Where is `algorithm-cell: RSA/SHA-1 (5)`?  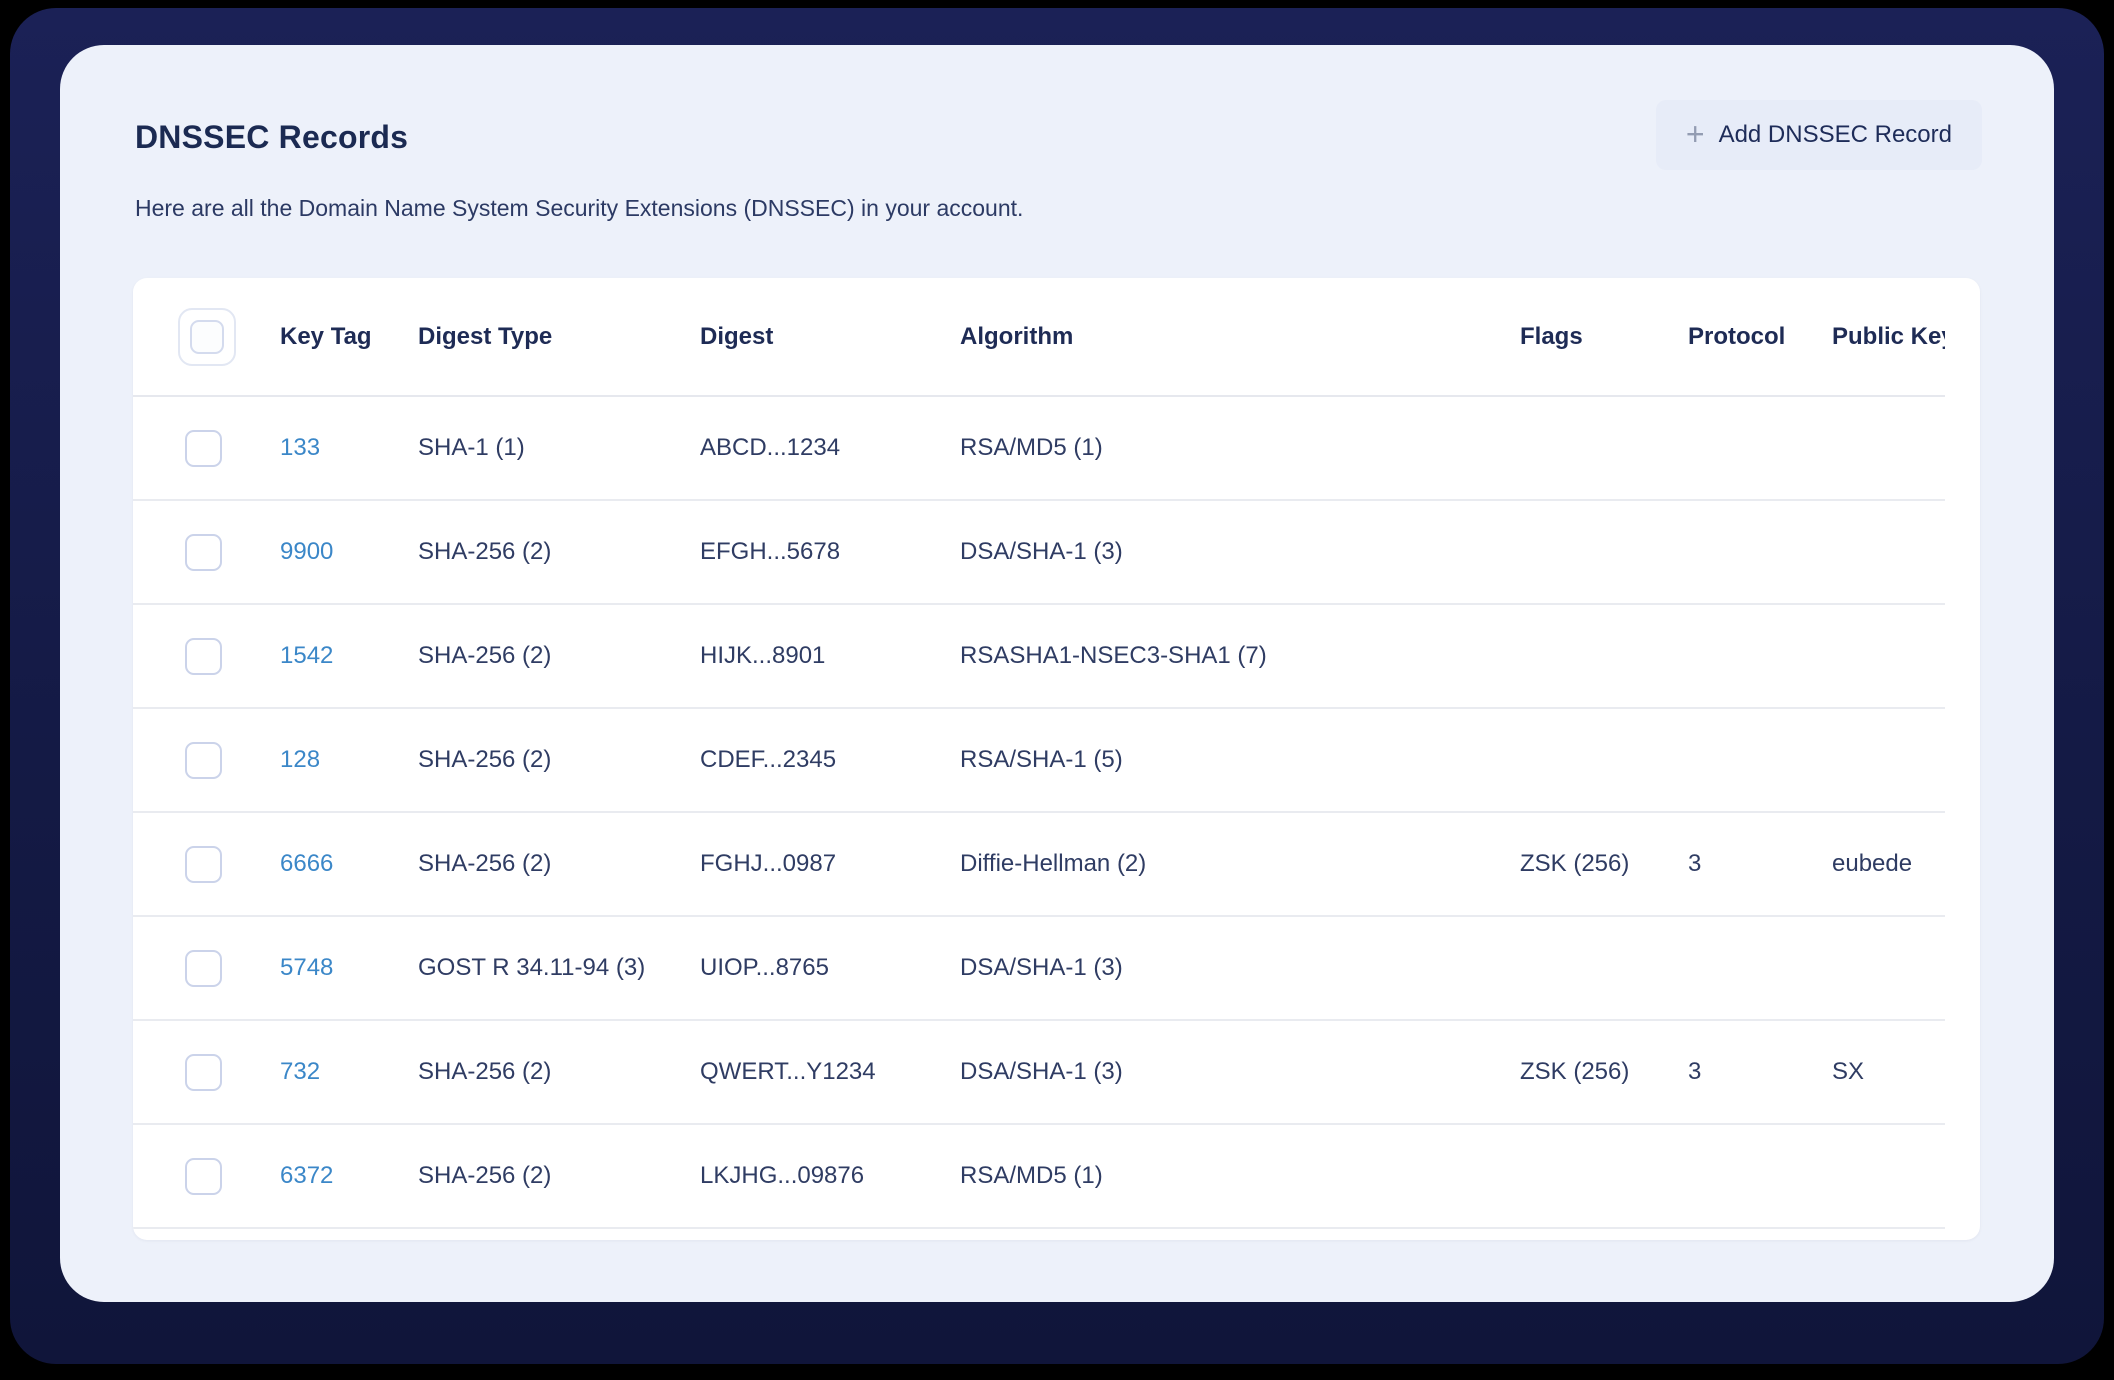
algorithm-cell: RSA/SHA-1 (5) is located at coordinates (1240, 760).